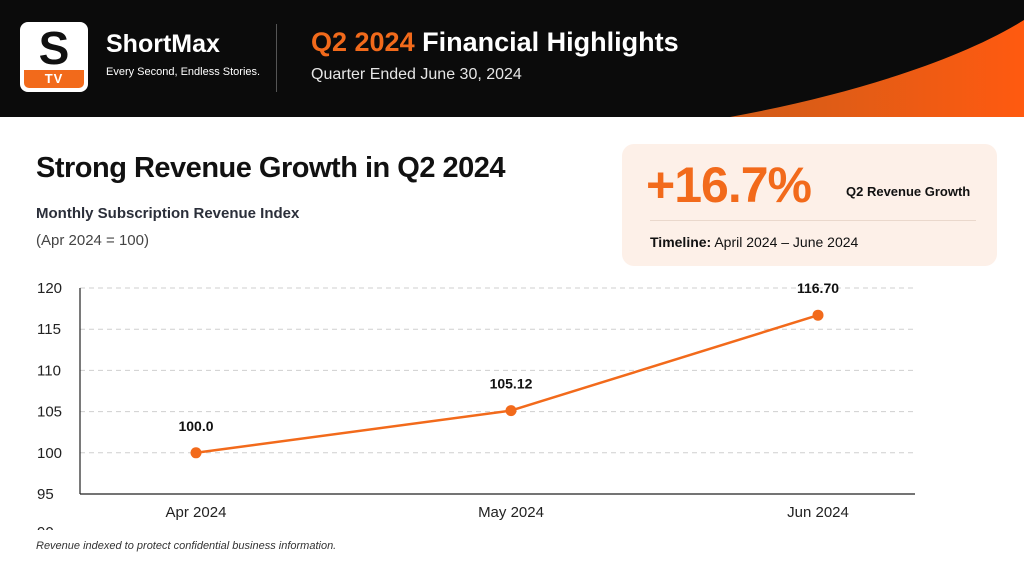 The width and height of the screenshot is (1024, 561). What do you see at coordinates (196, 512) in the screenshot?
I see `x-tick-label: Apr 2024` at bounding box center [196, 512].